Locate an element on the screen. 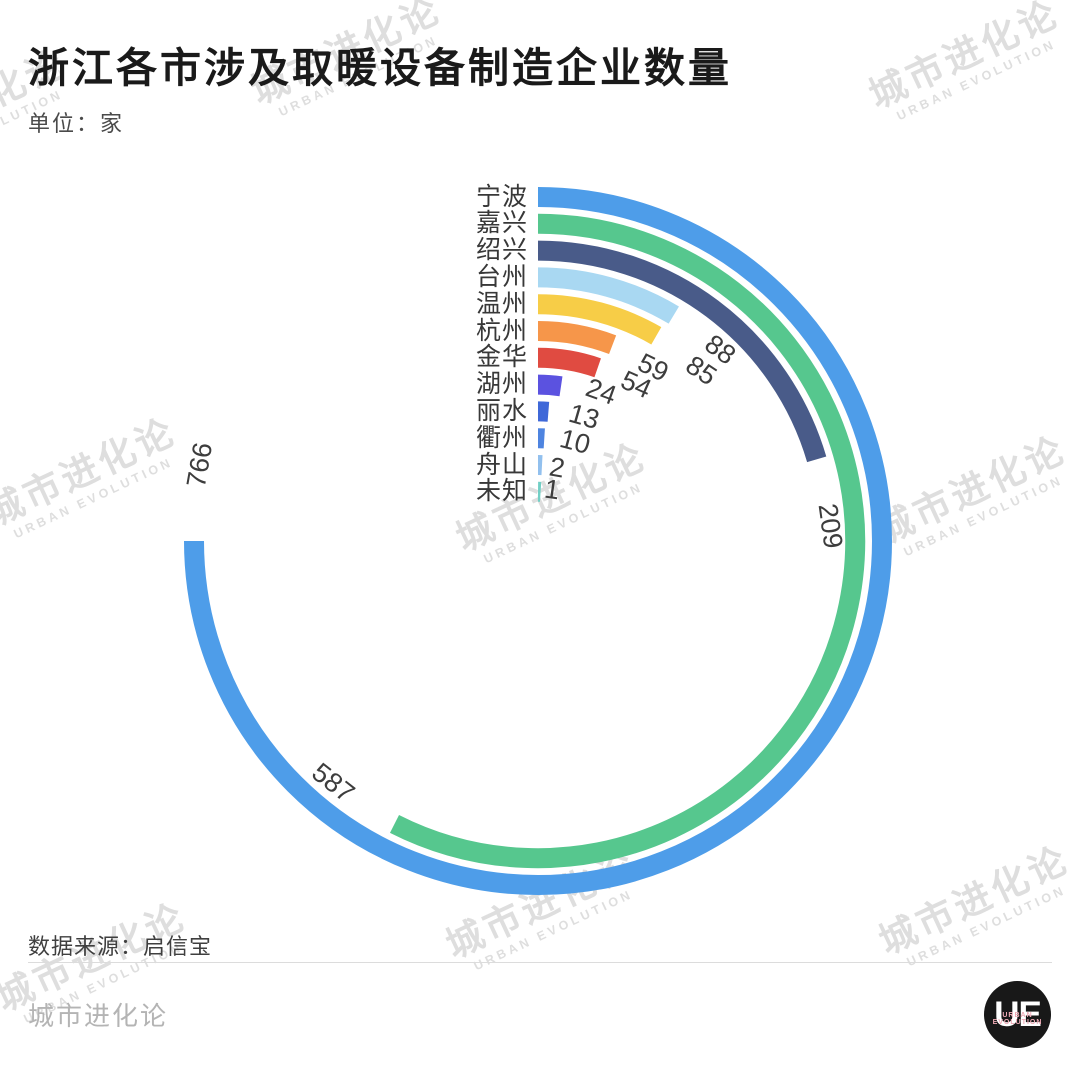 The width and height of the screenshot is (1080, 1080). footer-divider is located at coordinates (540, 962).